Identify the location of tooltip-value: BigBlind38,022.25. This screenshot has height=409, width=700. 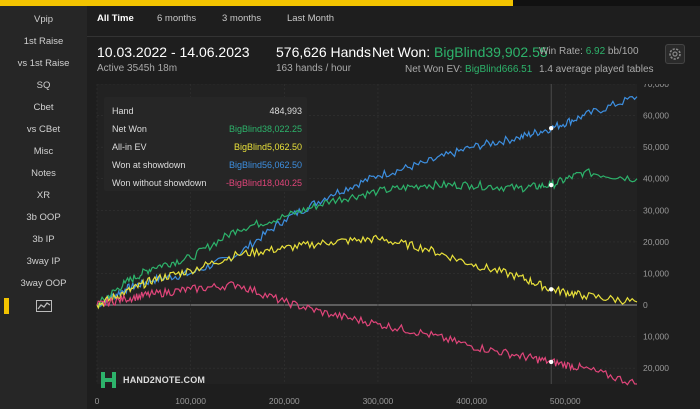
(265, 129).